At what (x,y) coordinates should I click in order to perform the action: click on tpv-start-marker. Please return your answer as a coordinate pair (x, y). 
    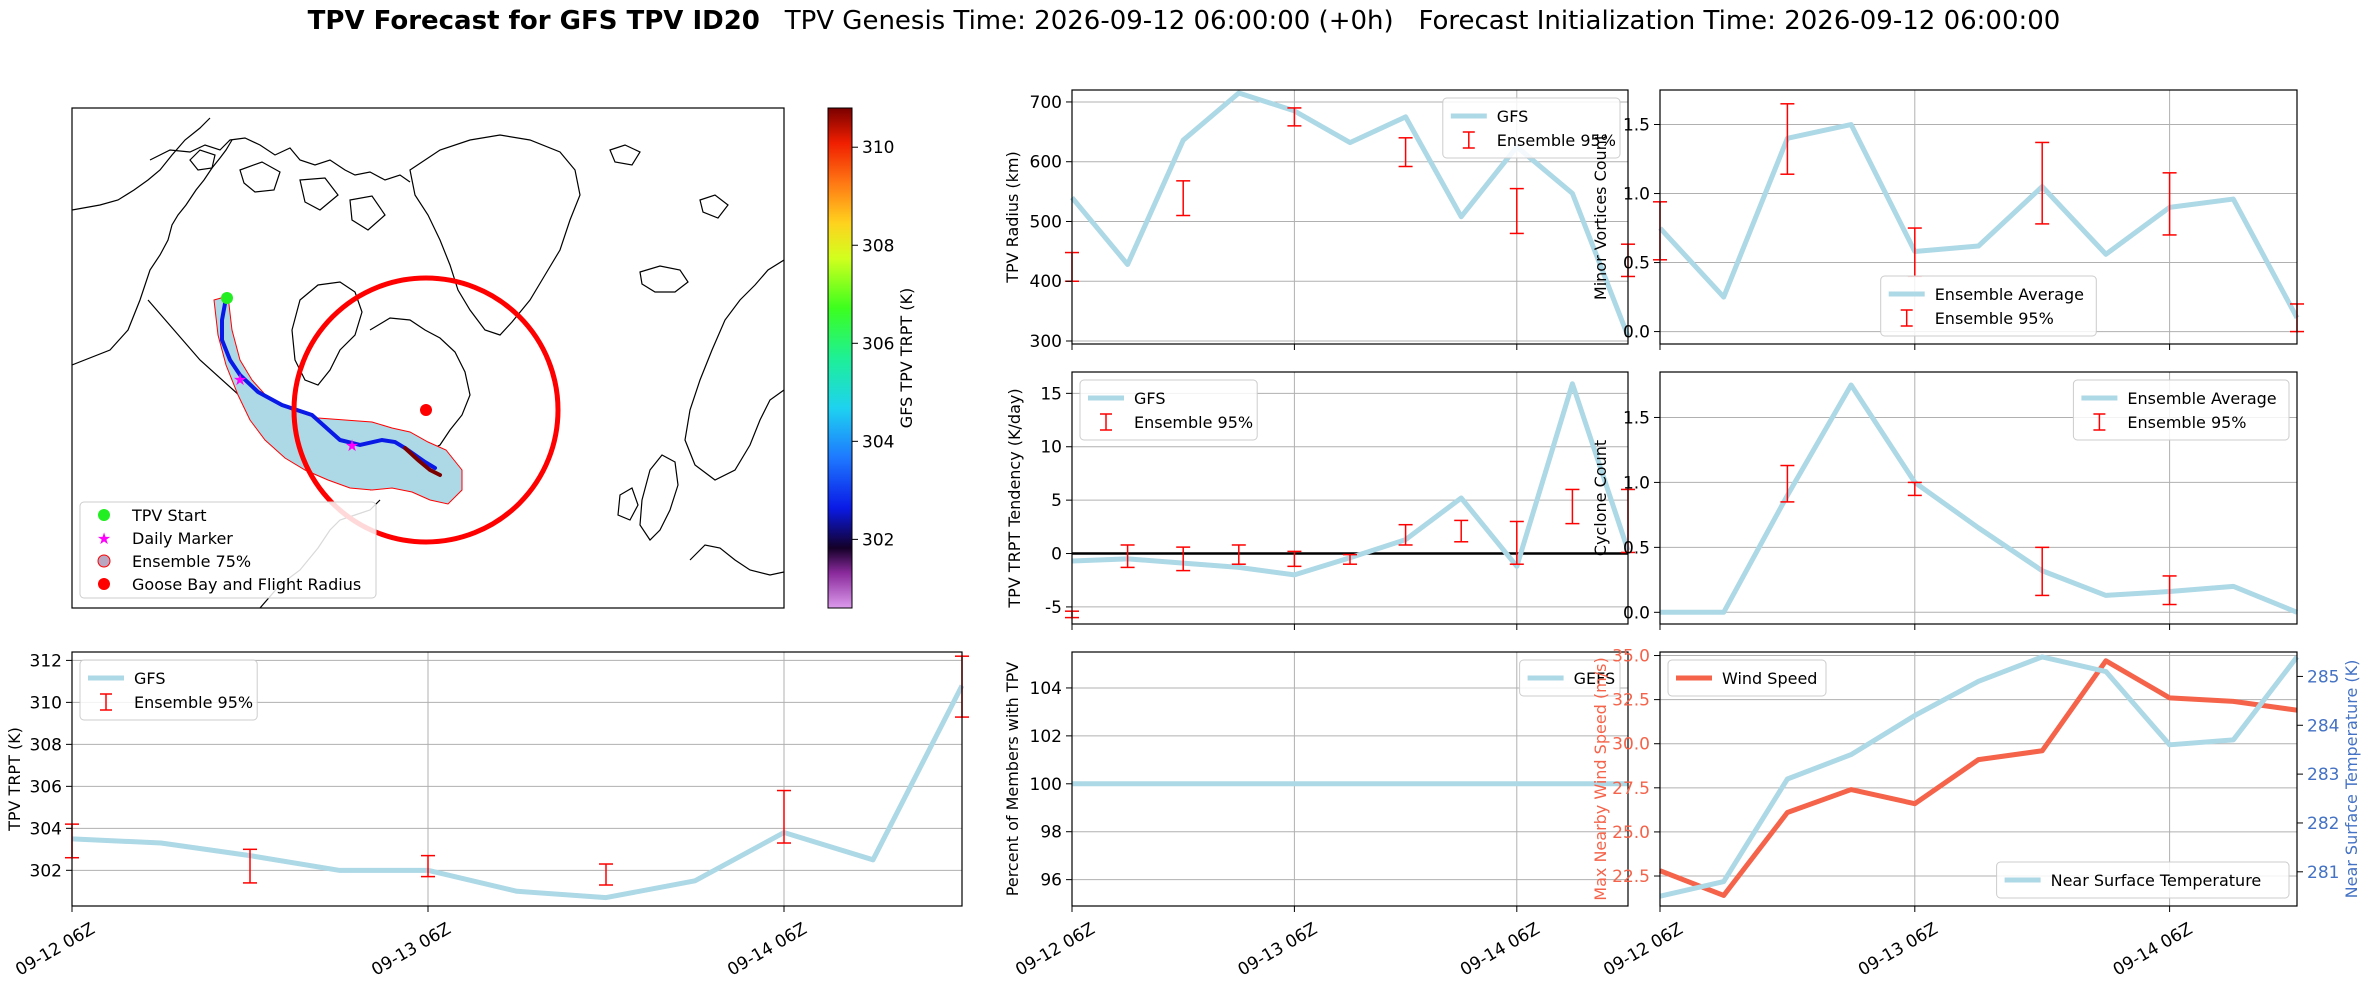
    Looking at the image, I should click on (227, 298).